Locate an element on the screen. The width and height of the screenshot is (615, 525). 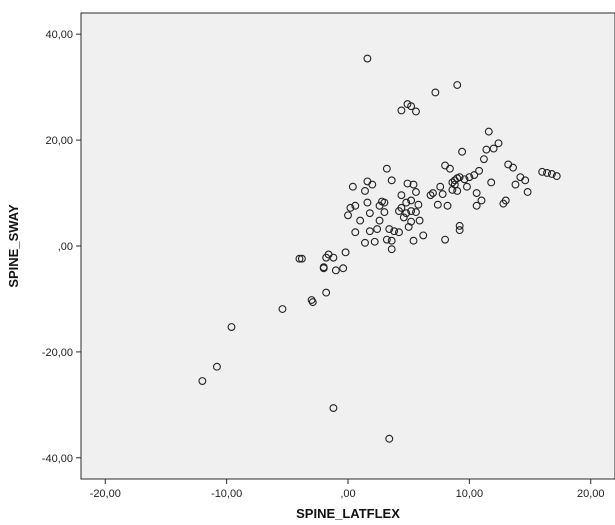
y-tick-label: 20,00 is located at coordinates (59, 141).